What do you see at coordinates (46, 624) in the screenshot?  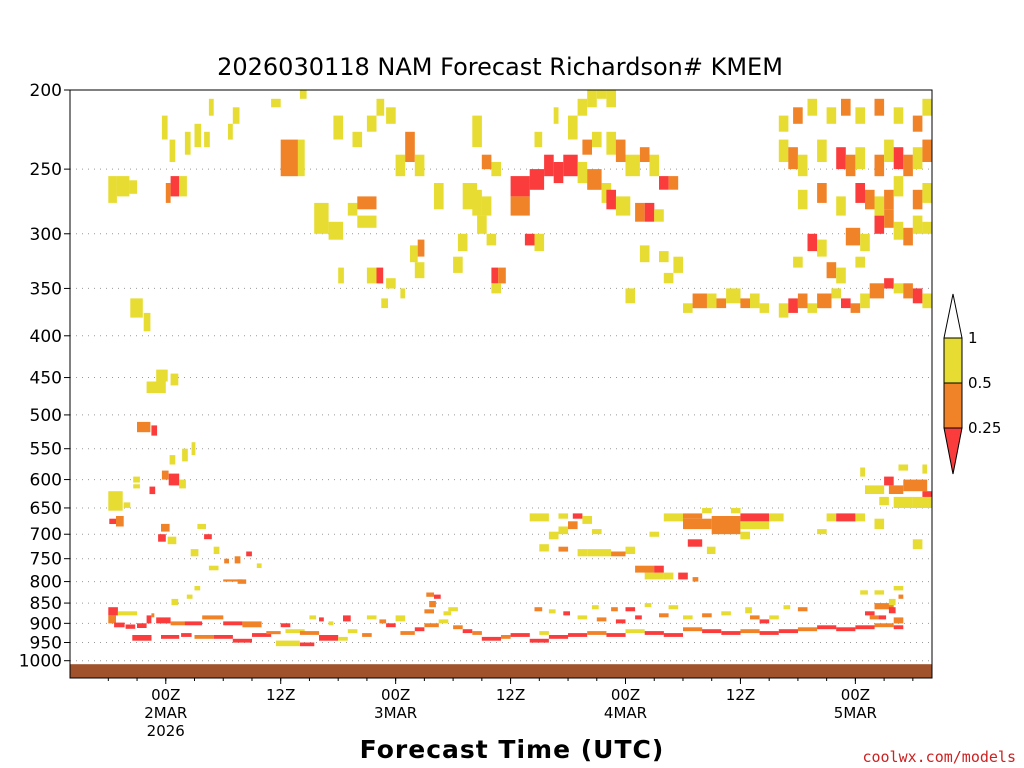 I see `y-tick-label: 900` at bounding box center [46, 624].